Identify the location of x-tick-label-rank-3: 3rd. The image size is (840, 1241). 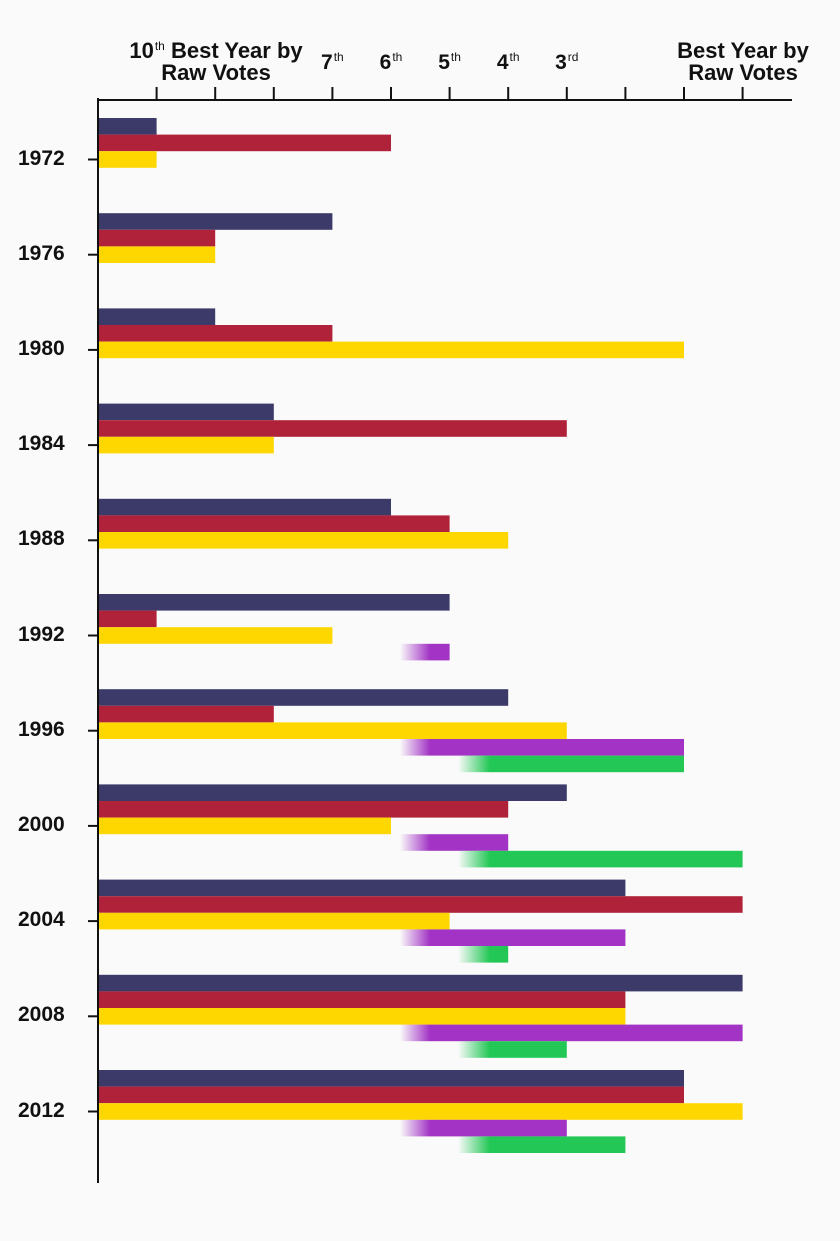
(567, 62).